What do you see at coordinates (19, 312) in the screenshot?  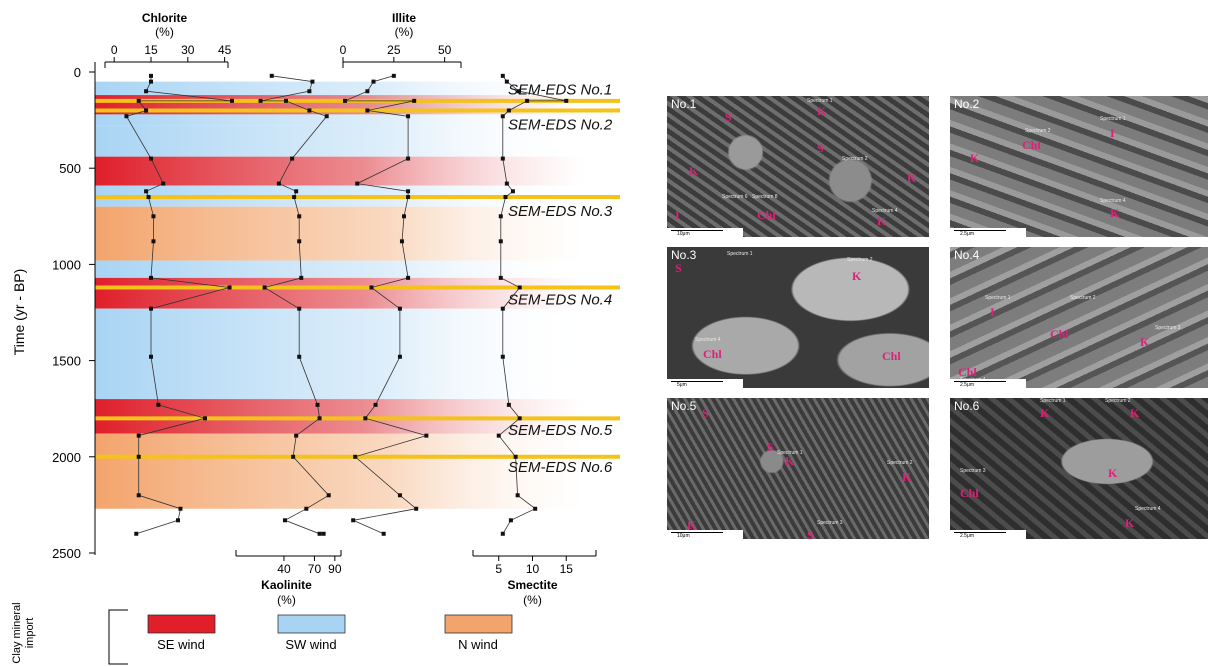 I see `y-axis-title: Time (yr - BP)` at bounding box center [19, 312].